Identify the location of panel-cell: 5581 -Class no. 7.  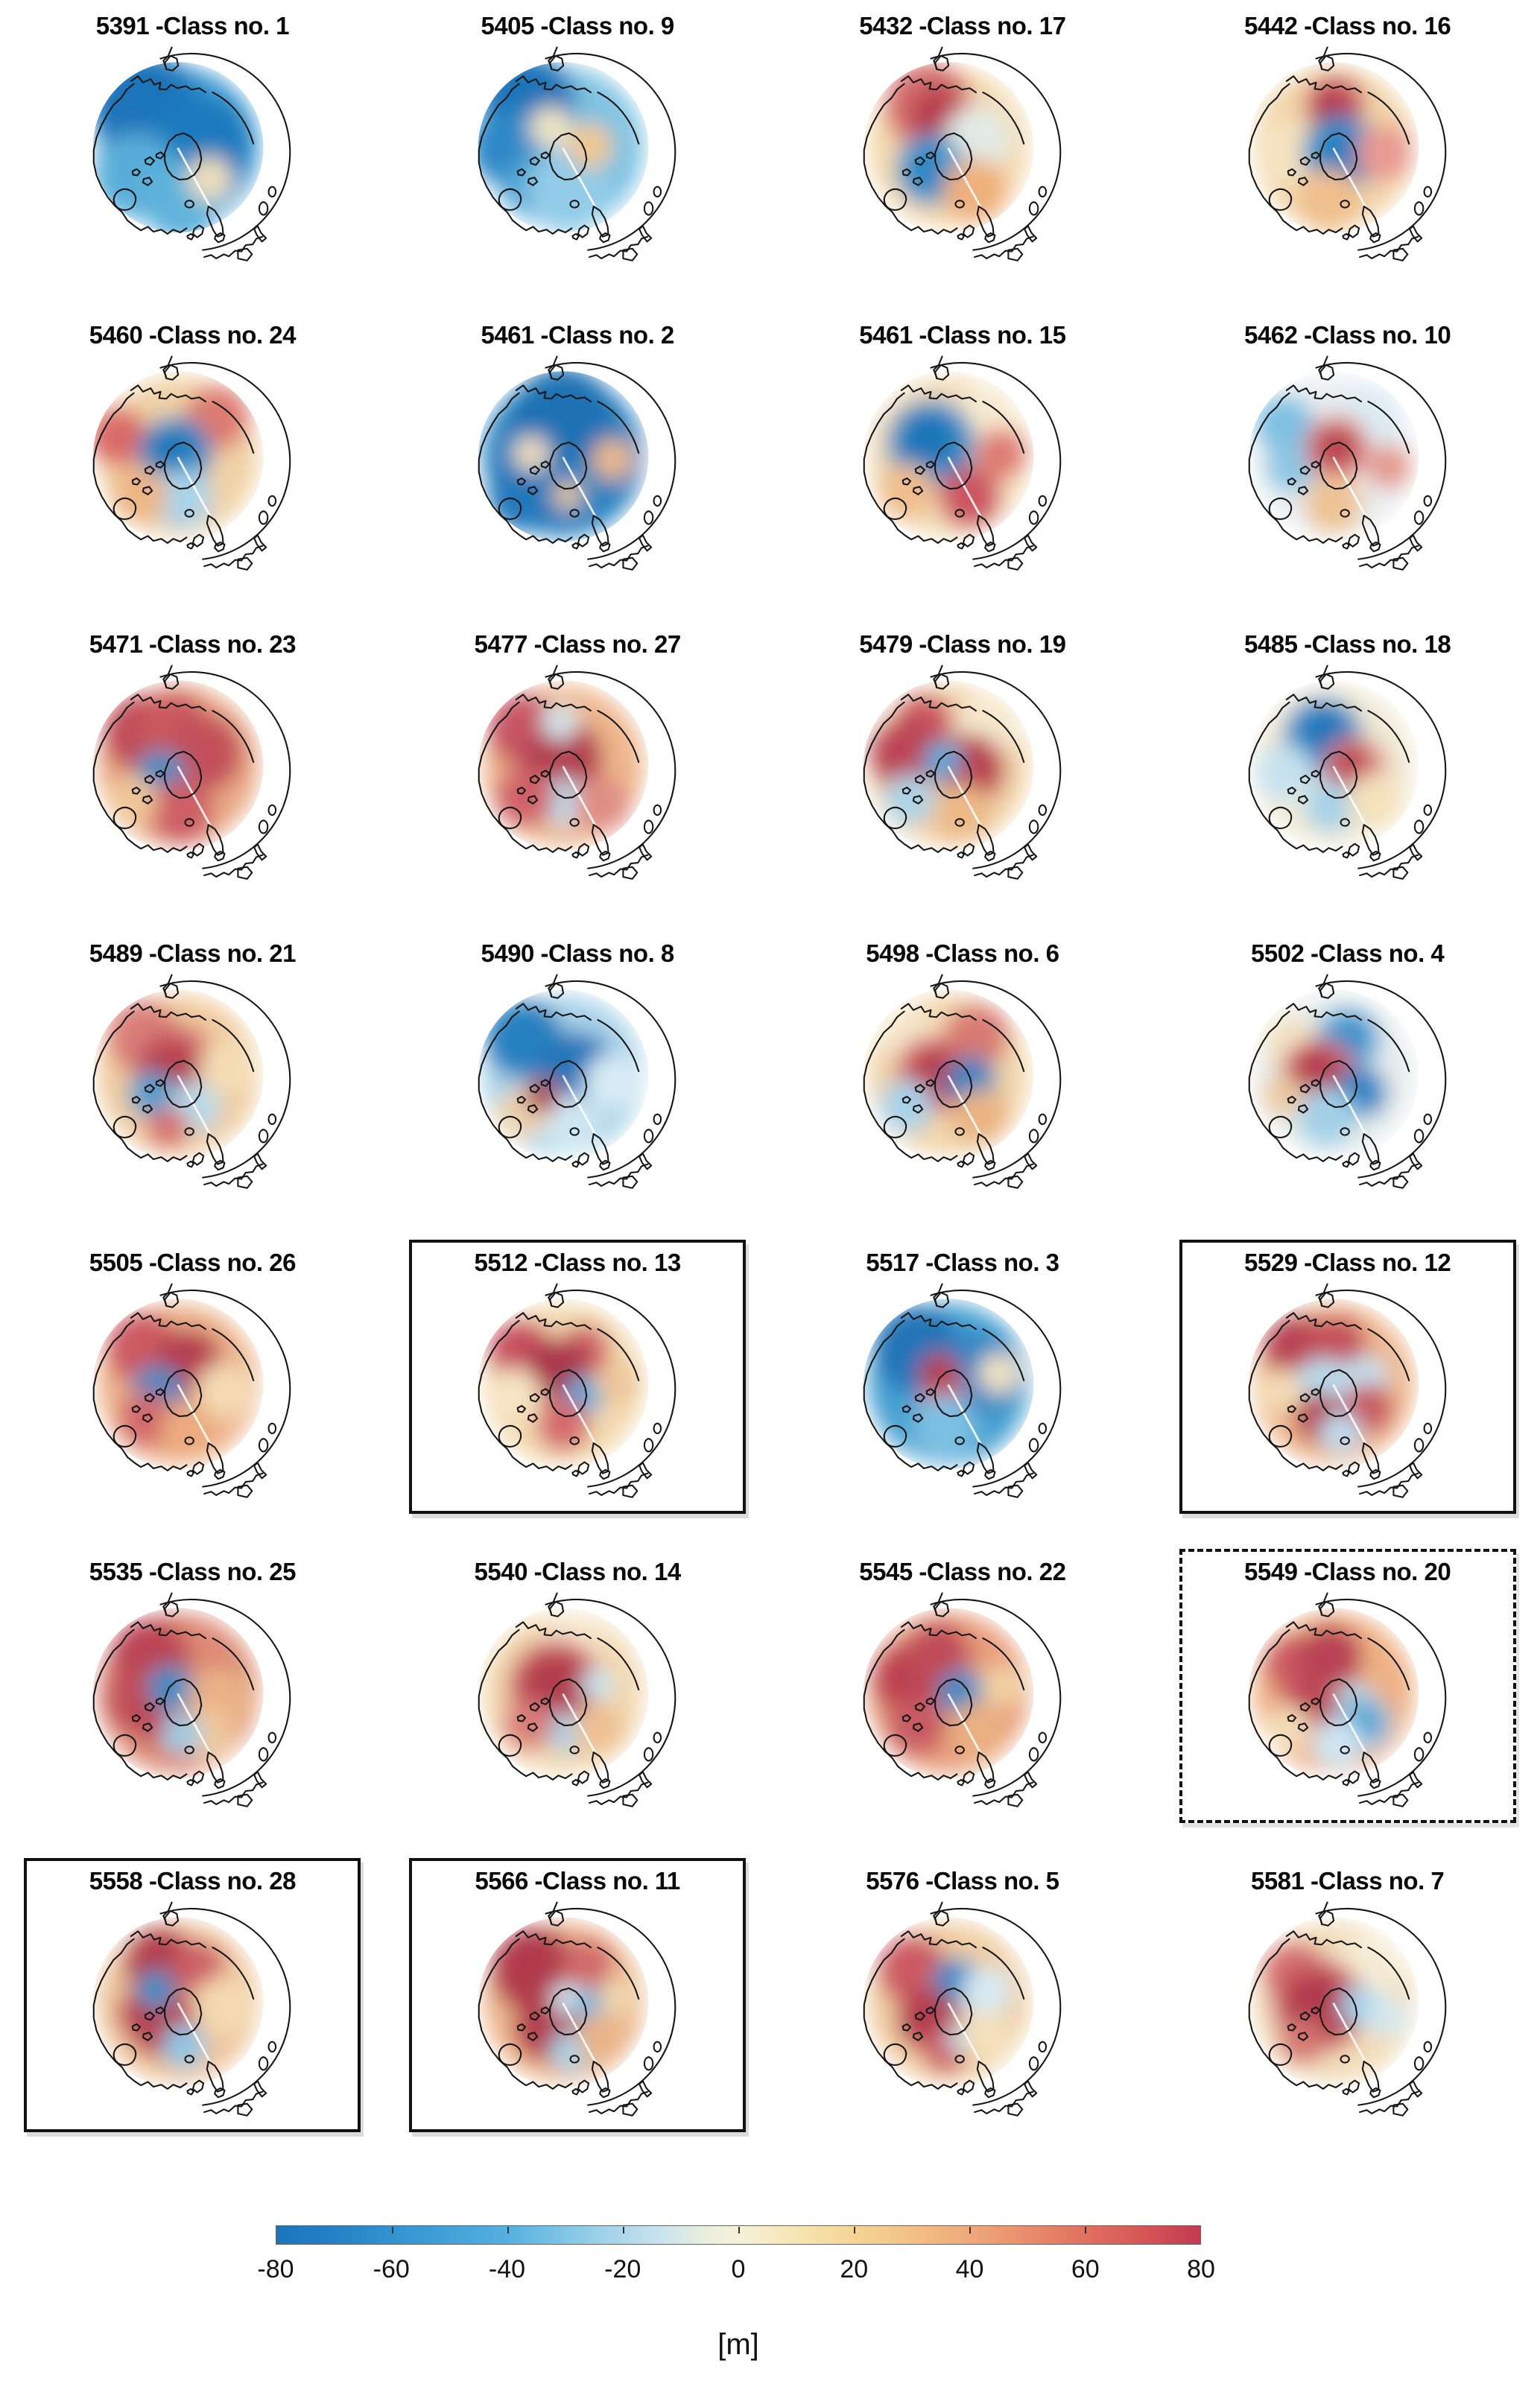
(1347, 2012).